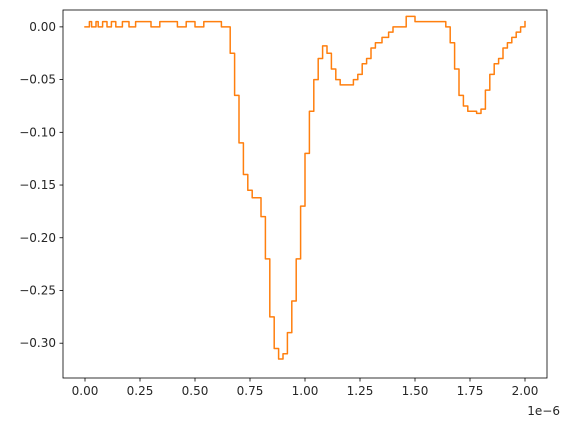  What do you see at coordinates (525, 391) in the screenshot?
I see `x-tick-label: 2.00` at bounding box center [525, 391].